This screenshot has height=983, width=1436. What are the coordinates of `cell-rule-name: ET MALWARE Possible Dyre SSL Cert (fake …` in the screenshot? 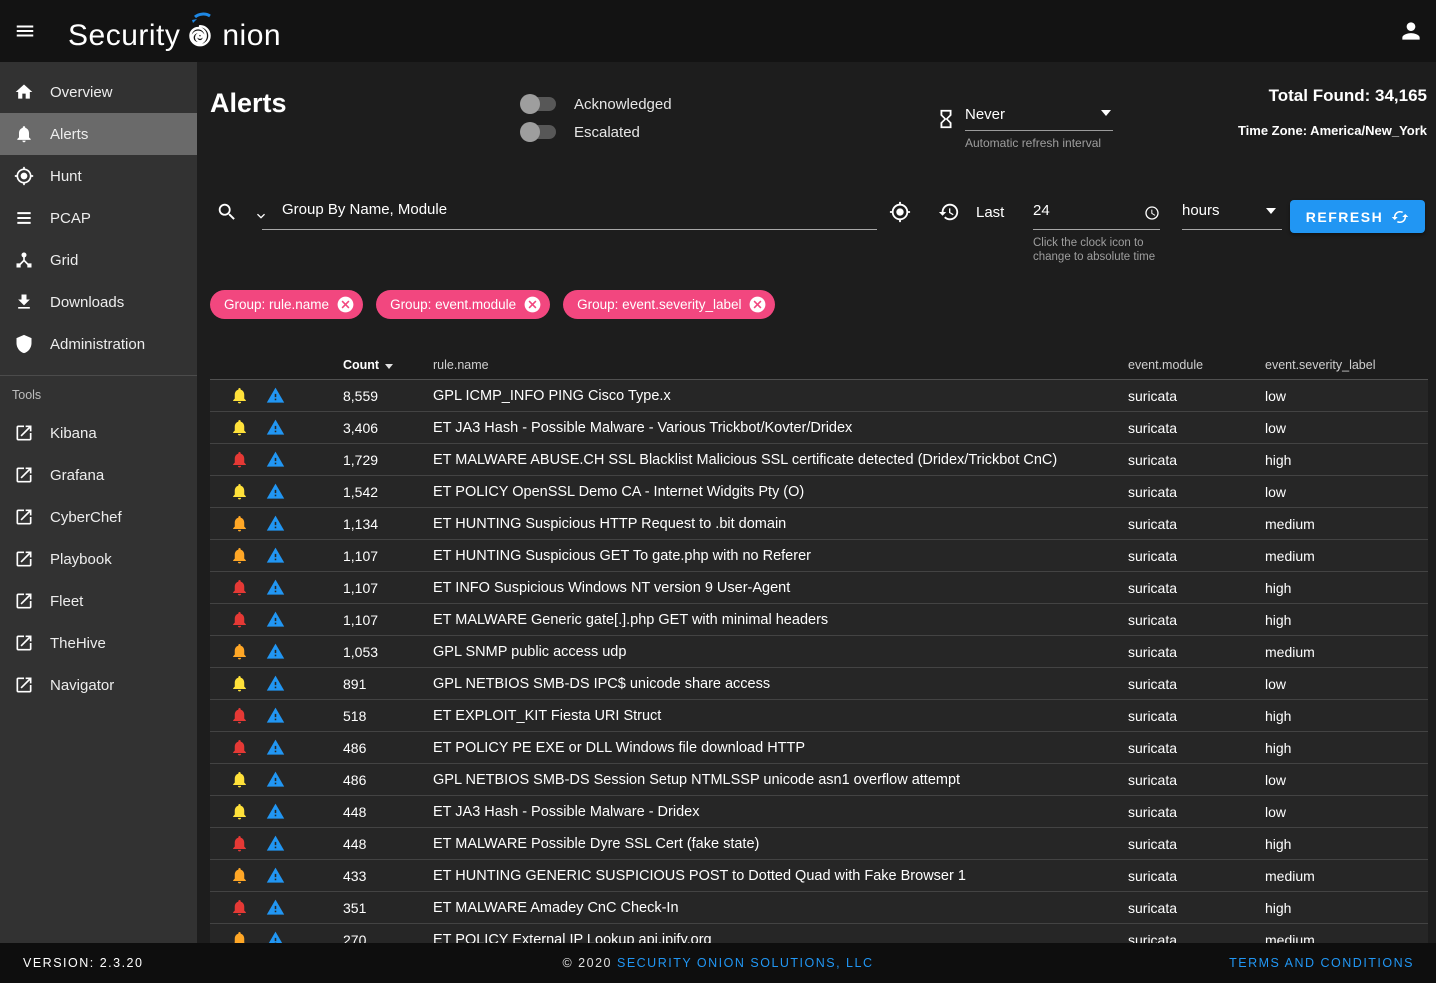 It's located at (596, 843).